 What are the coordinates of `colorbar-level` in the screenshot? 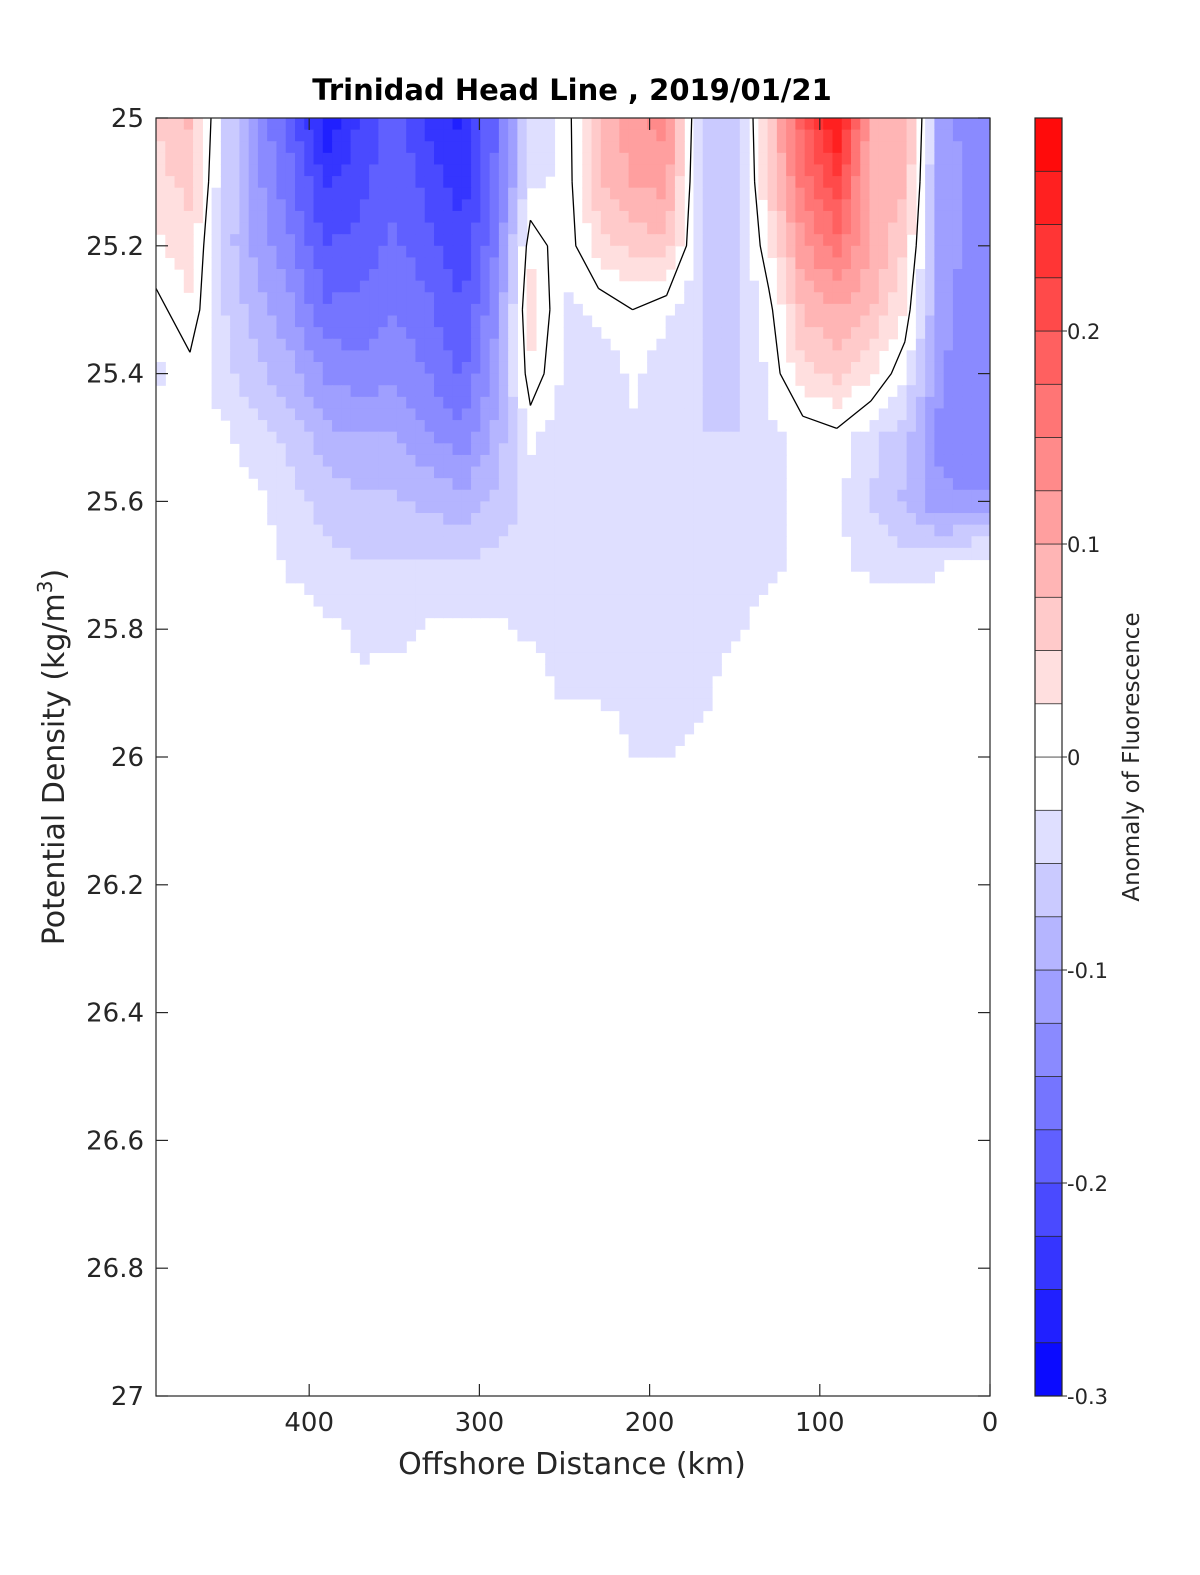 It's located at (1048, 251).